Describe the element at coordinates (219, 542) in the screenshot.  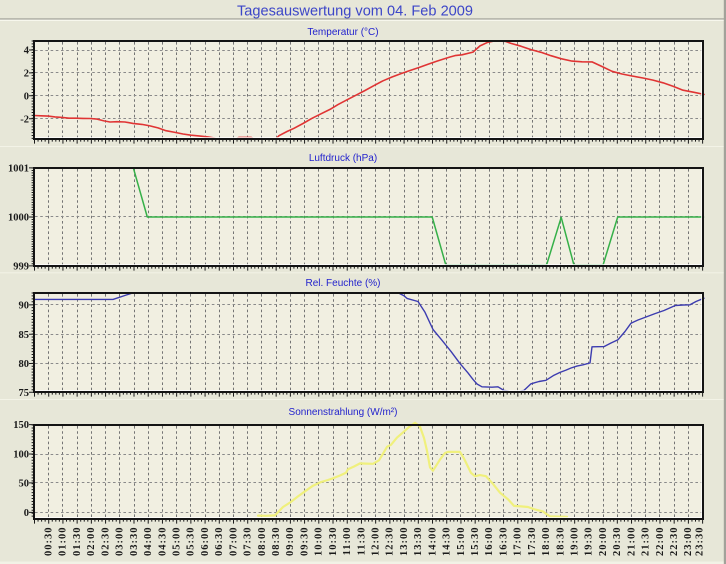
I see `svg-text: 06:30` at that location.